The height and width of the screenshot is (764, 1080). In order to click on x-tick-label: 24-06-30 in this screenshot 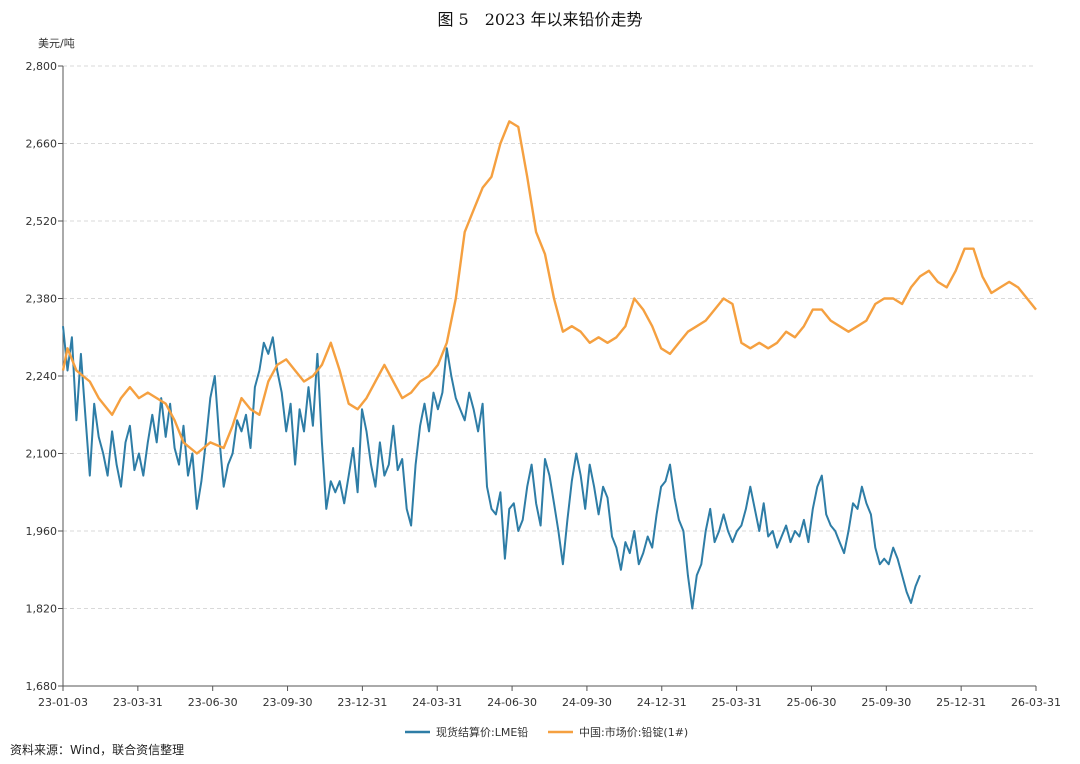, I will do `click(512, 702)`.